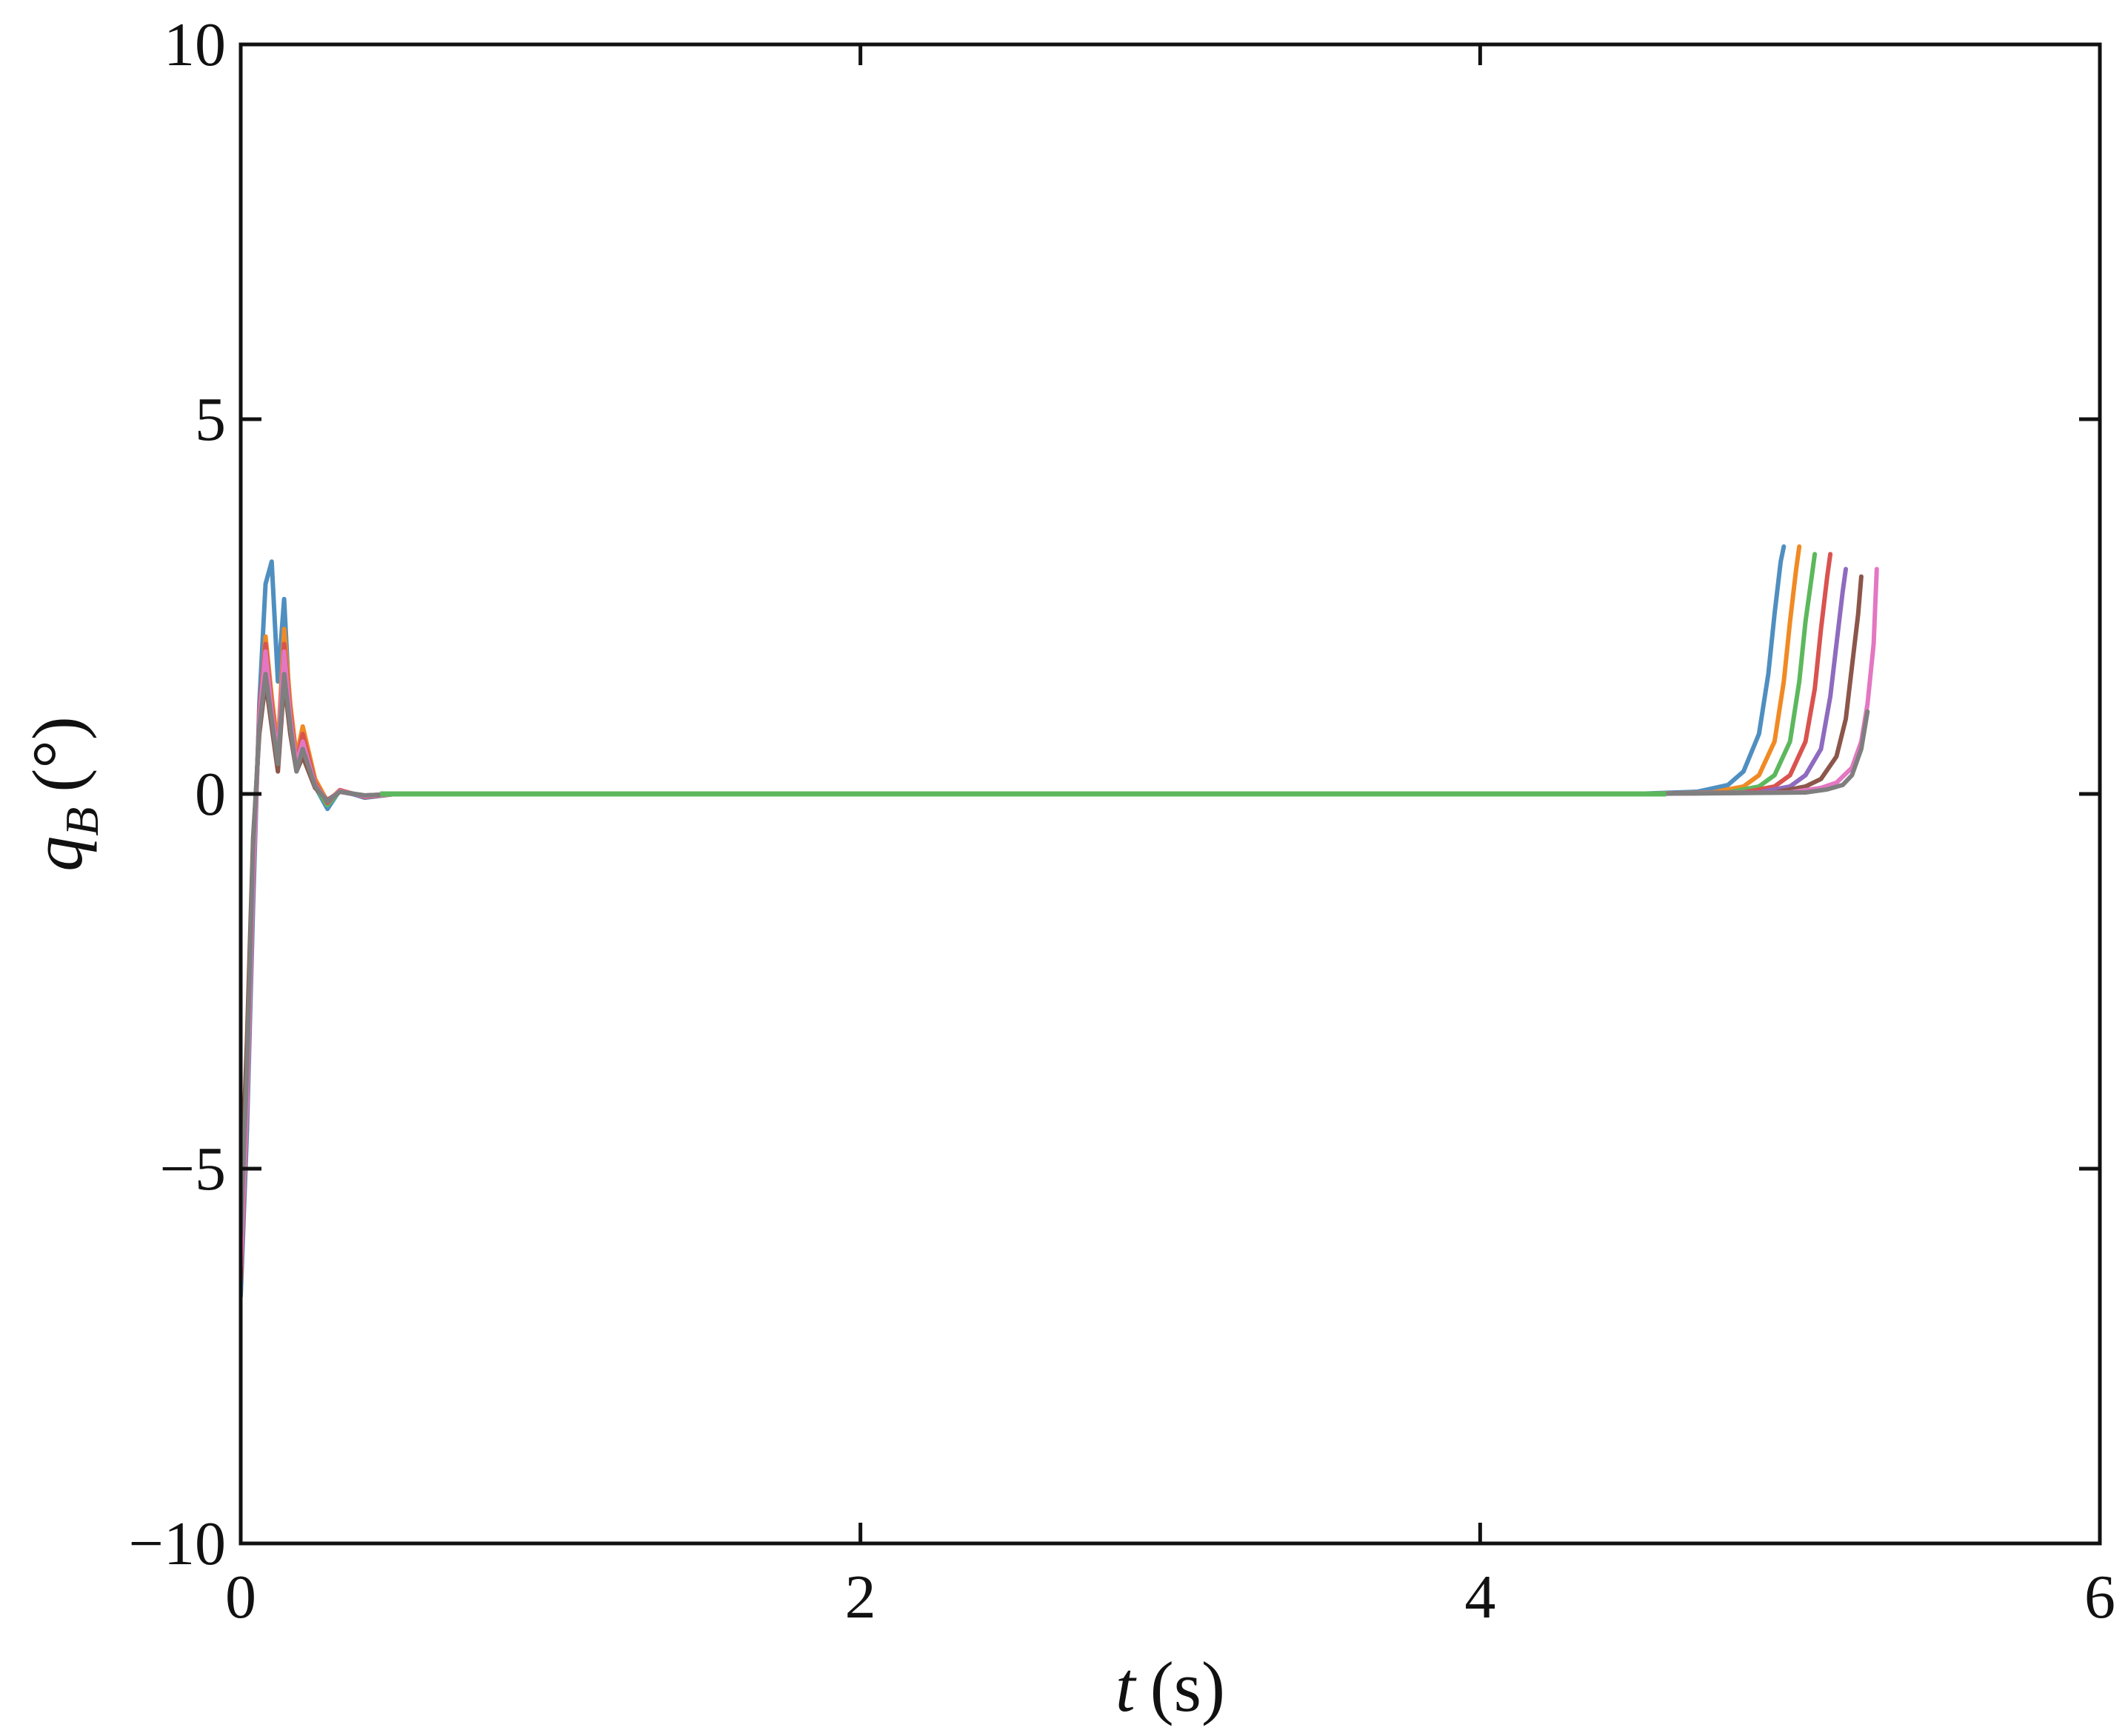 The image size is (2128, 1736). I want to click on y-tick-label-4: 10, so click(195, 45).